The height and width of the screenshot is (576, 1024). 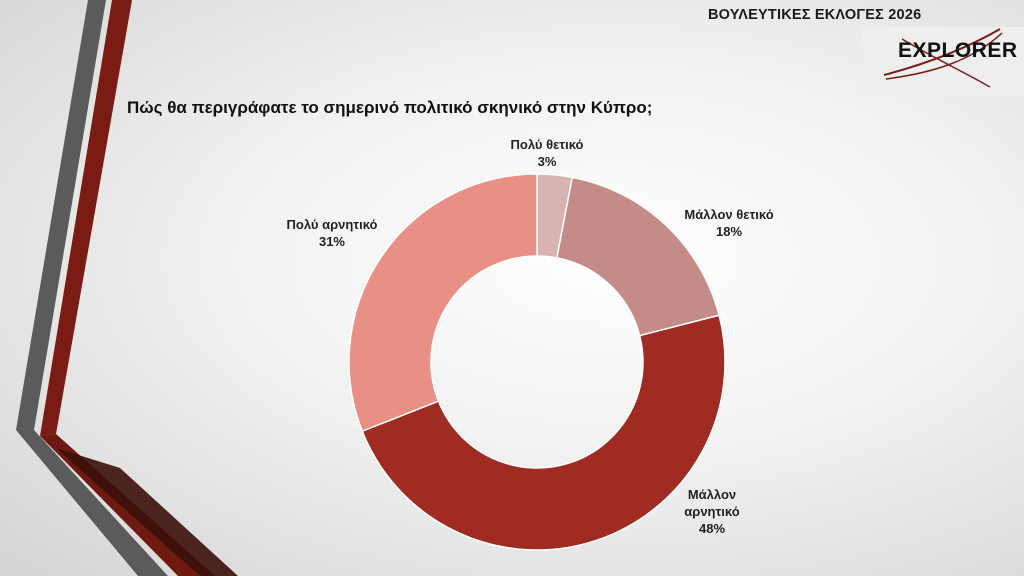 I want to click on logo-text: EXPLORER, so click(x=958, y=50).